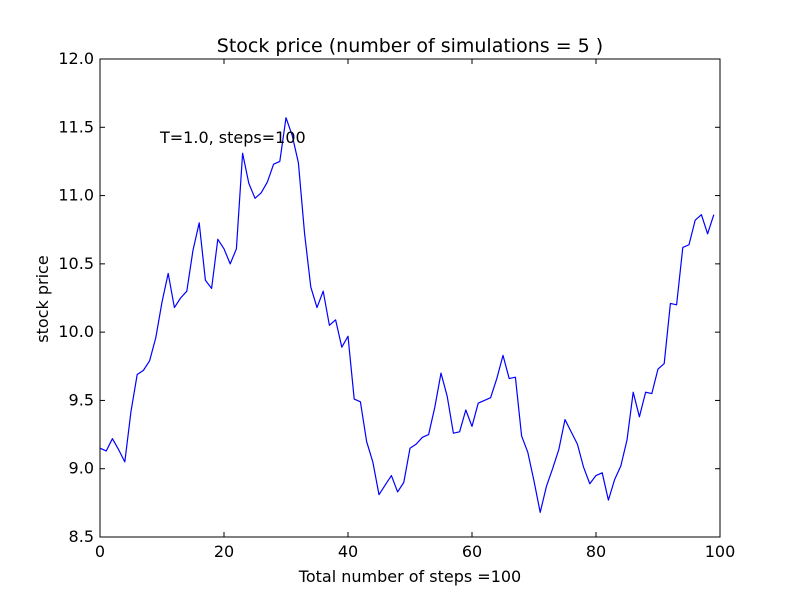  I want to click on x-tick-label: 40, so click(348, 551).